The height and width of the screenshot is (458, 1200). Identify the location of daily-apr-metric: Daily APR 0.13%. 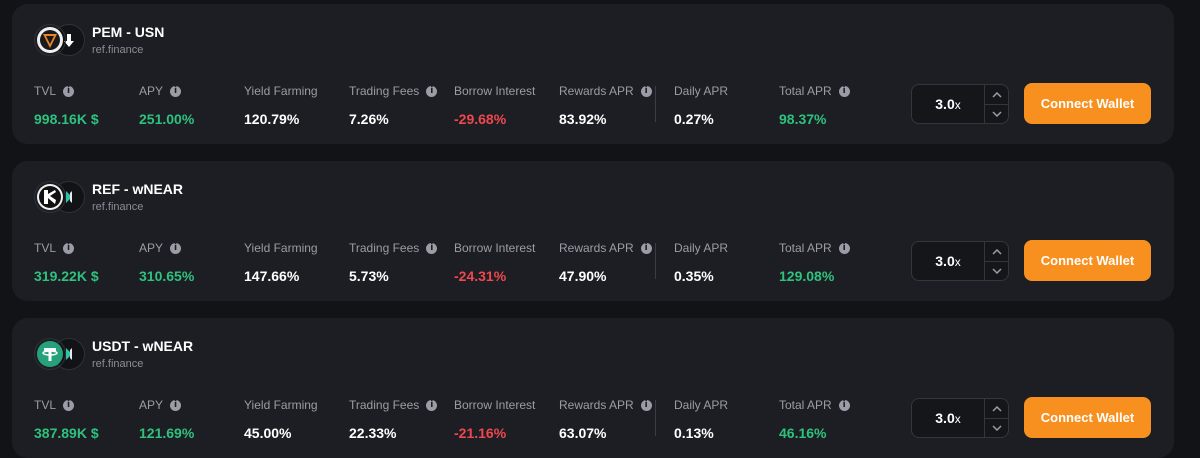
(701, 419).